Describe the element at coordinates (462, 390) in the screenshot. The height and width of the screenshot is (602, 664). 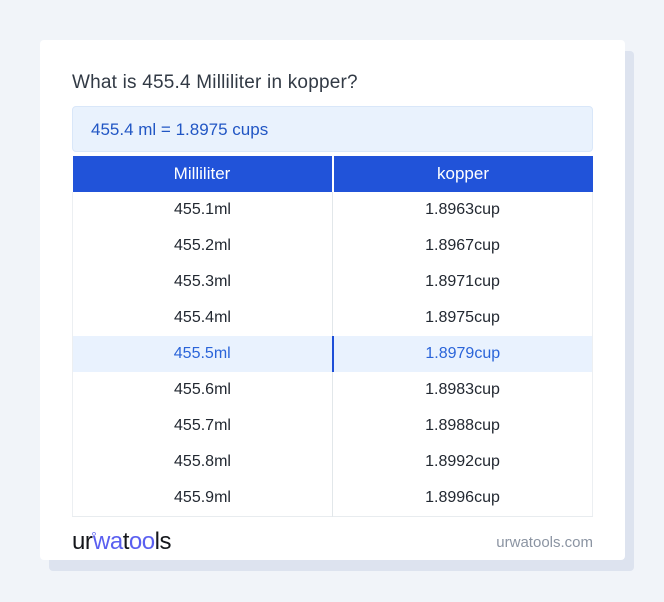
I see `kopper-cell: 1.8983cup` at that location.